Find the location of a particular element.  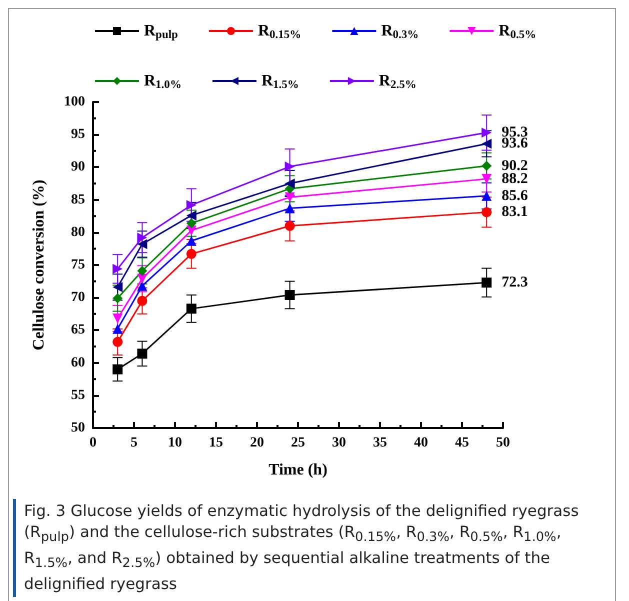

x-tick-label: 10 is located at coordinates (175, 443).